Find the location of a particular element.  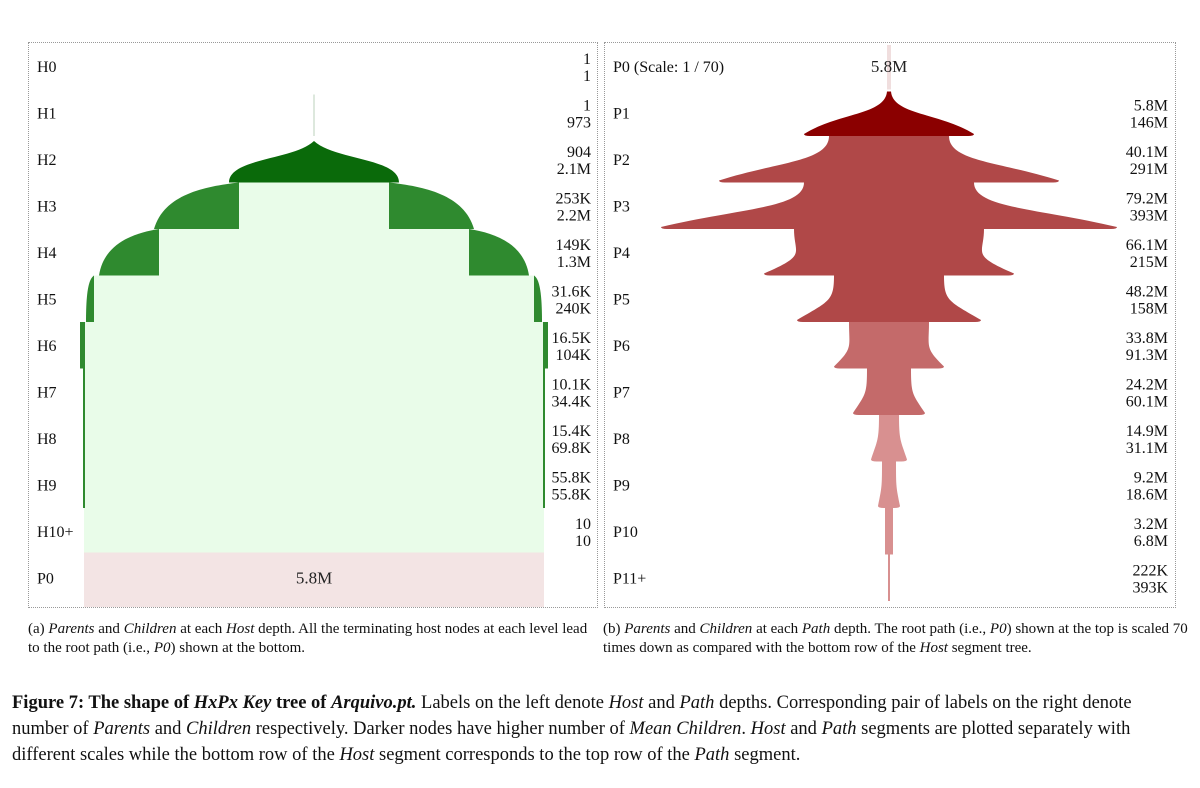

host-node-H1 is located at coordinates (314, 115).